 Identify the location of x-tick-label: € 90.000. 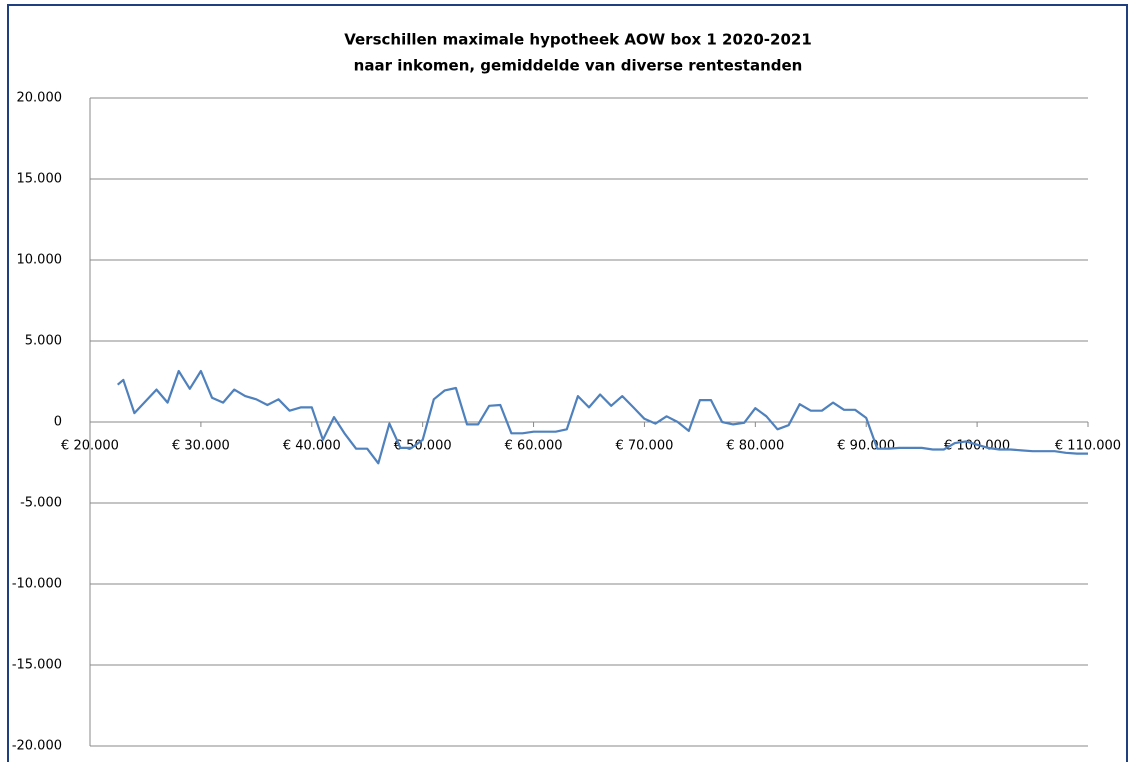
(866, 446).